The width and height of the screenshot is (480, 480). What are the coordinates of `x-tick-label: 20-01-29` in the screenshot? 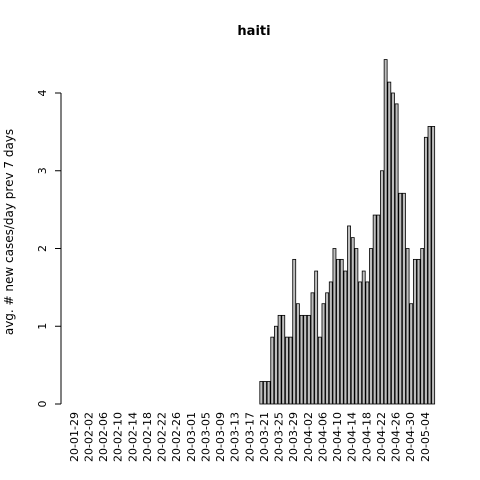 It's located at (74, 437).